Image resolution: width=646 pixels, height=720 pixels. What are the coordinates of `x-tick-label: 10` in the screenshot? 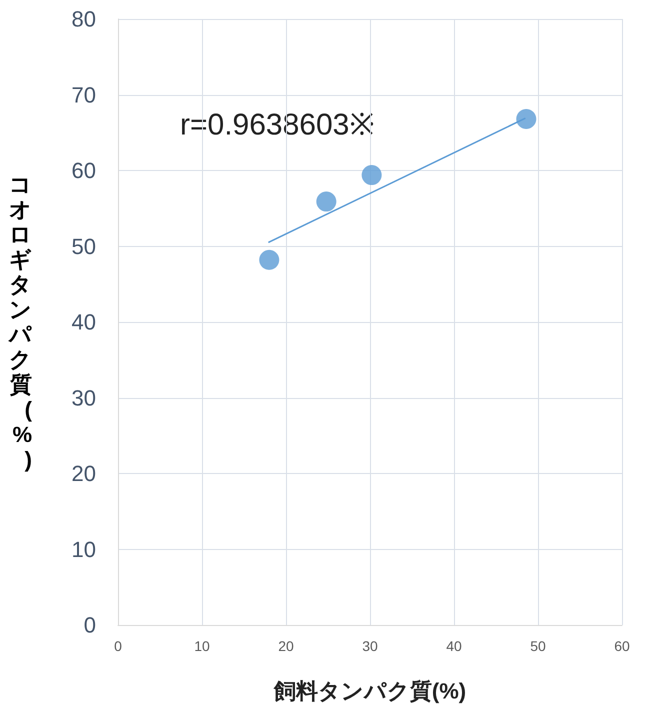 It's located at (202, 646).